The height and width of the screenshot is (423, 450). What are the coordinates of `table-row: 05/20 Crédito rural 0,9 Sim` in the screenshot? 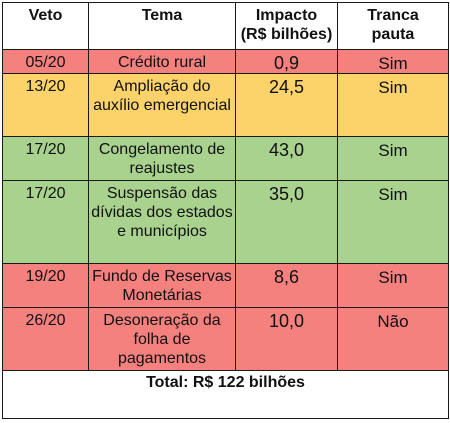 It's located at (225, 61).